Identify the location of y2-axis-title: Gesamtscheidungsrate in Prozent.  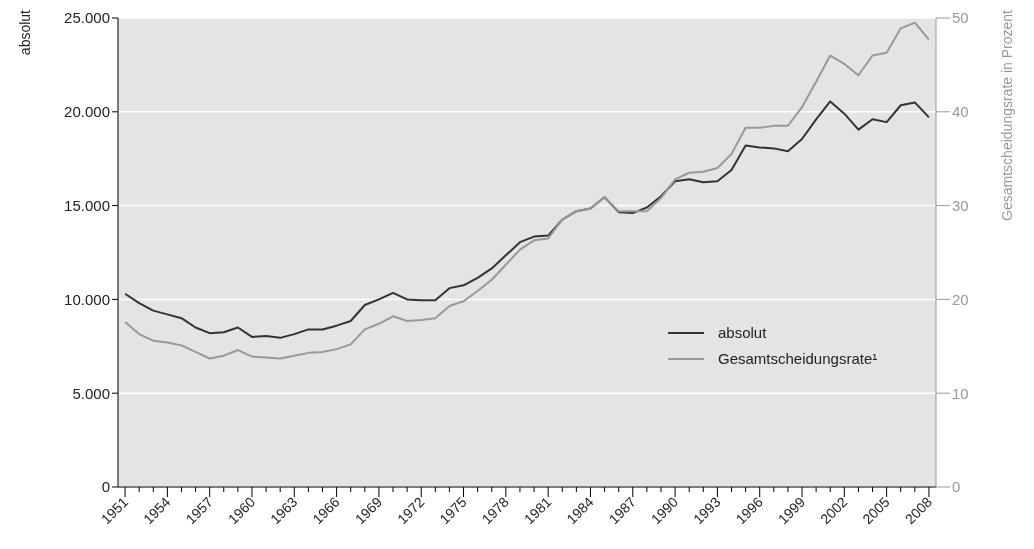
(1007, 115).